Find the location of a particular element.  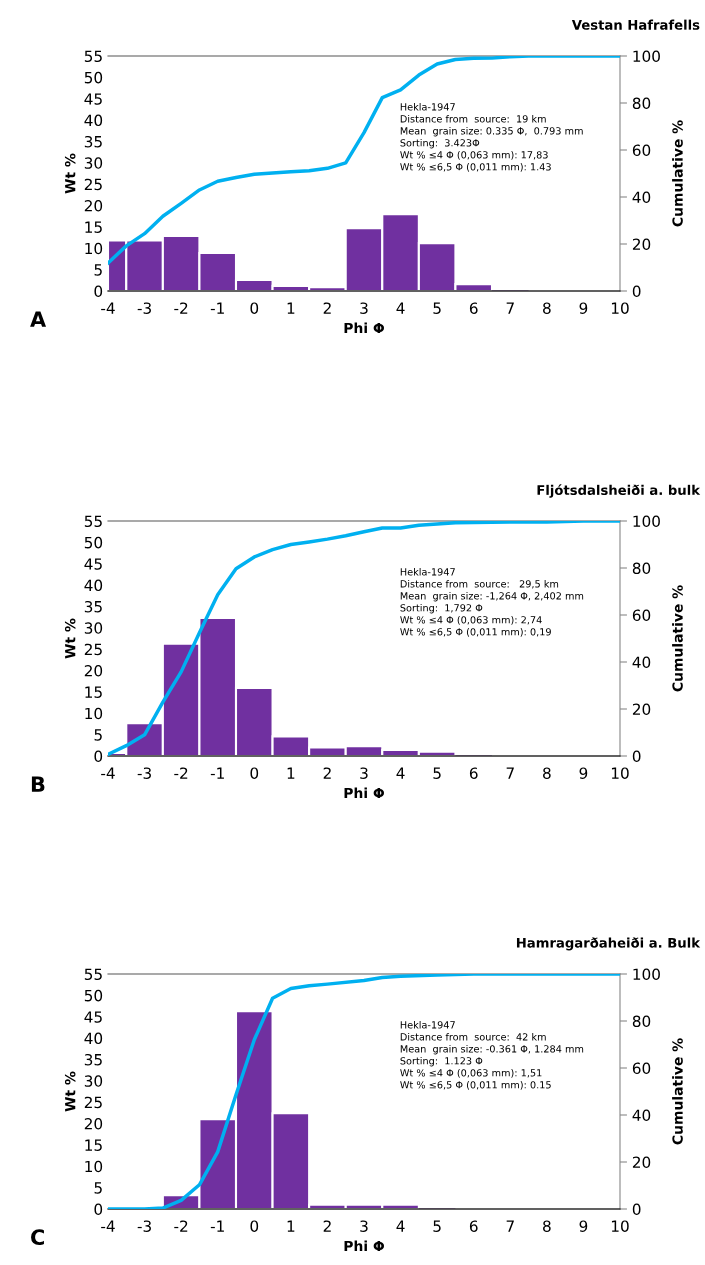

annotation: Hekla-1947 Distance from source: 19 km Mean grain size: 0.335 Φ, 0.793 mm Sorting: 3.423Φ Wt % ≤4 Φ (0,063 mm): 17,83 Wt % ≤6,5 Φ (0,011 mm): 1.43 is located at coordinates (491, 137).